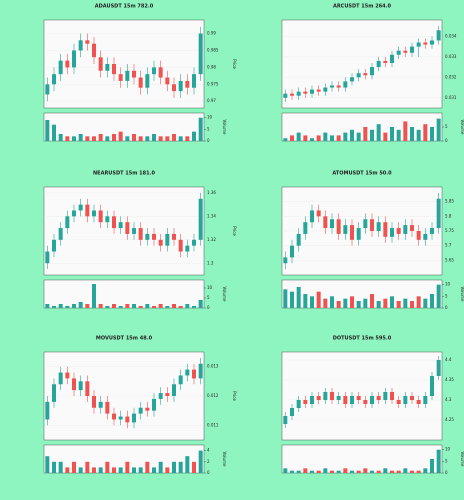 The width and height of the screenshot is (464, 500). What do you see at coordinates (446, 295) in the screenshot?
I see `volume-tick-label: 5` at bounding box center [446, 295].